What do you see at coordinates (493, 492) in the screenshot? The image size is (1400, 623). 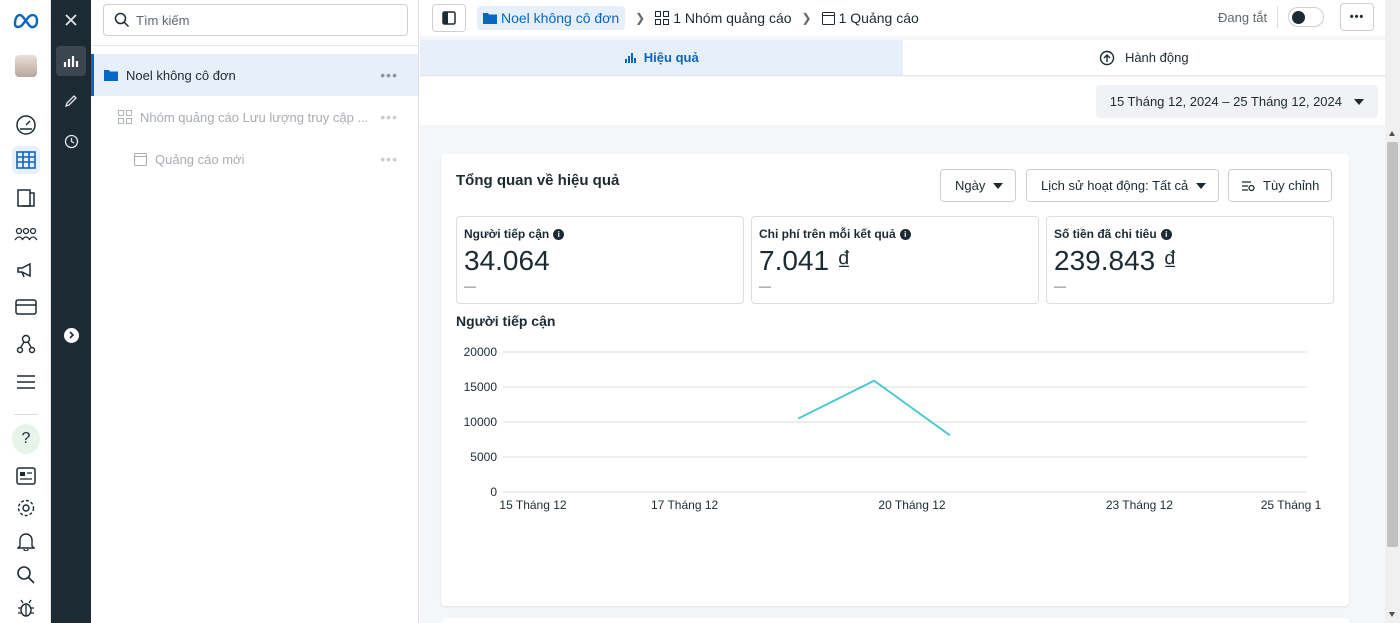 I see `y-tick-label: 0` at bounding box center [493, 492].